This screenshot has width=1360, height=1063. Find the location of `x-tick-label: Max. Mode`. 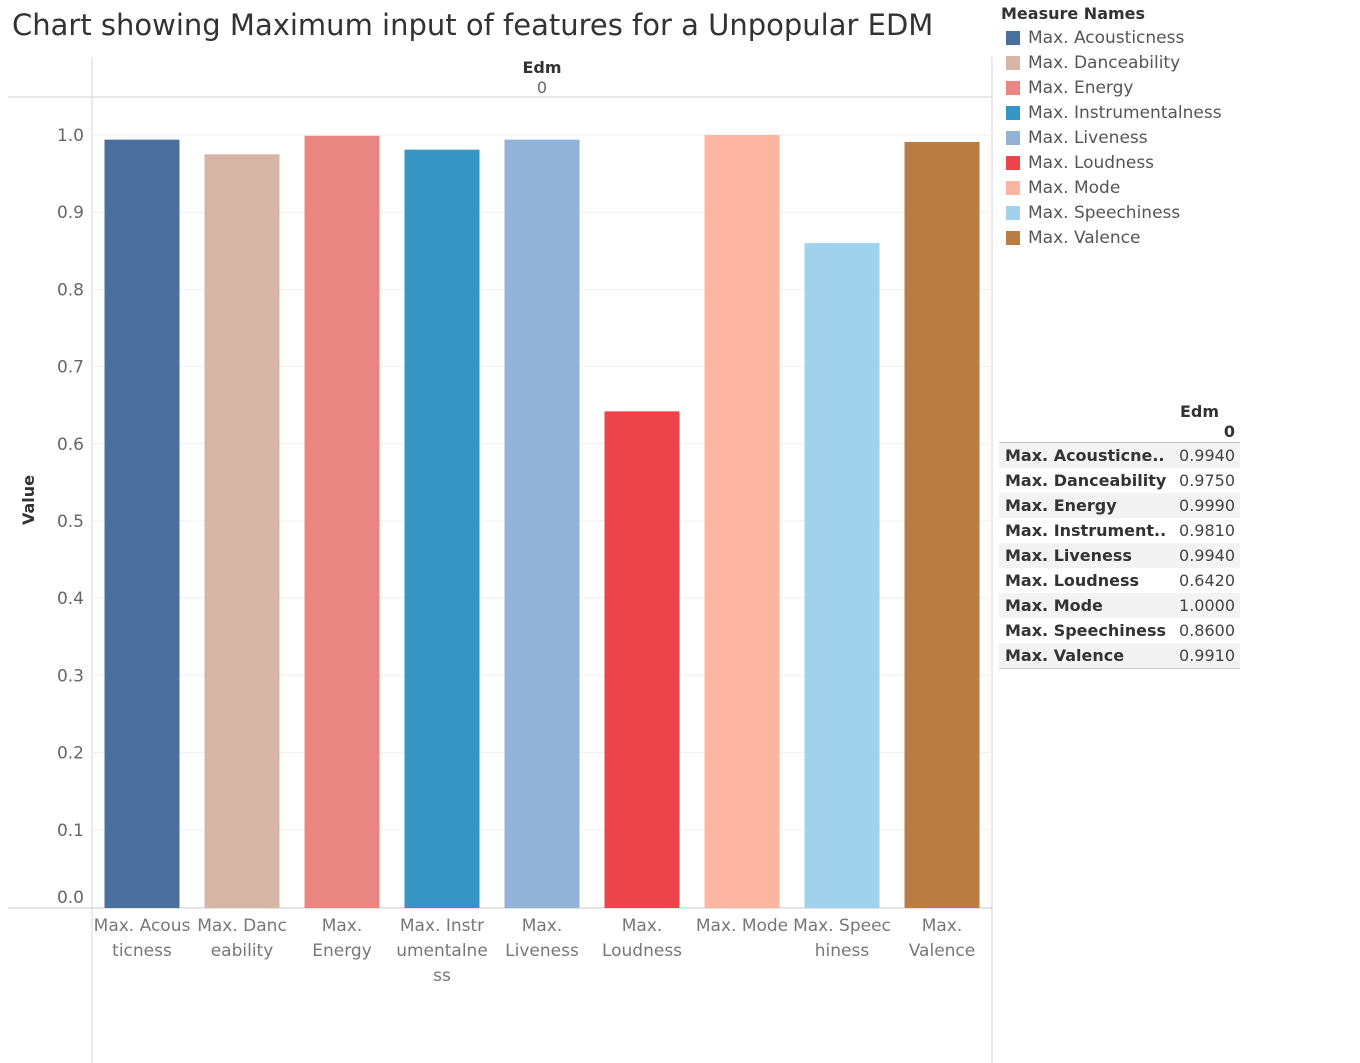

x-tick-label: Max. Mode is located at coordinates (742, 926).